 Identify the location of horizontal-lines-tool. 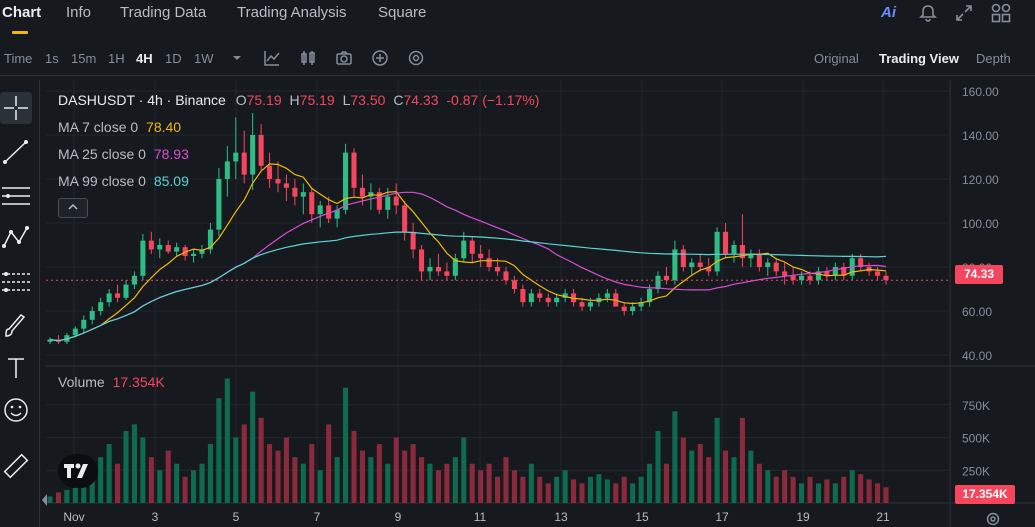
(16, 196).